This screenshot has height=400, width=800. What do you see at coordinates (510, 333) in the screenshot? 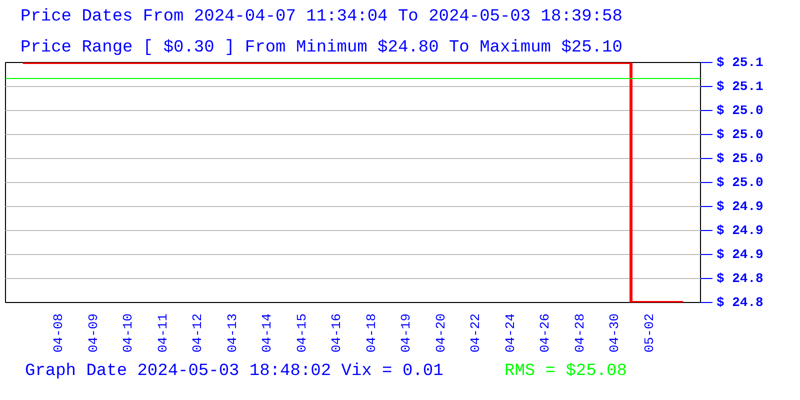
I see `x-tick-label: 04-24` at bounding box center [510, 333].